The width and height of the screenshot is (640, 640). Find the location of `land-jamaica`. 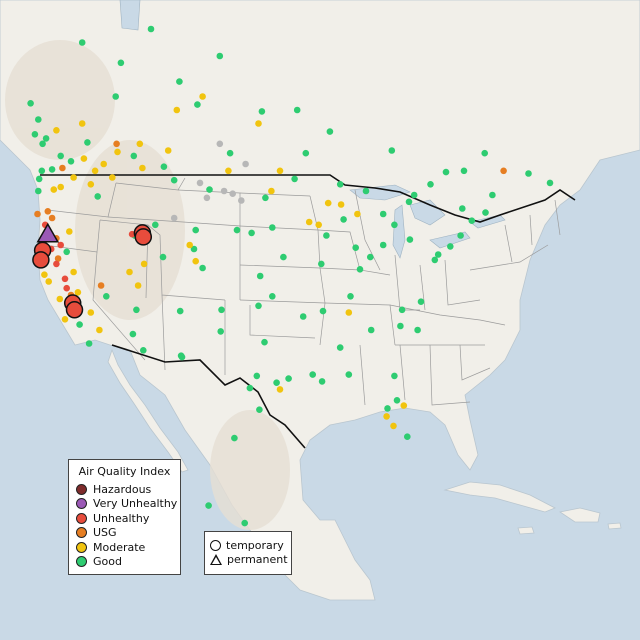

land-jamaica is located at coordinates (526, 530).